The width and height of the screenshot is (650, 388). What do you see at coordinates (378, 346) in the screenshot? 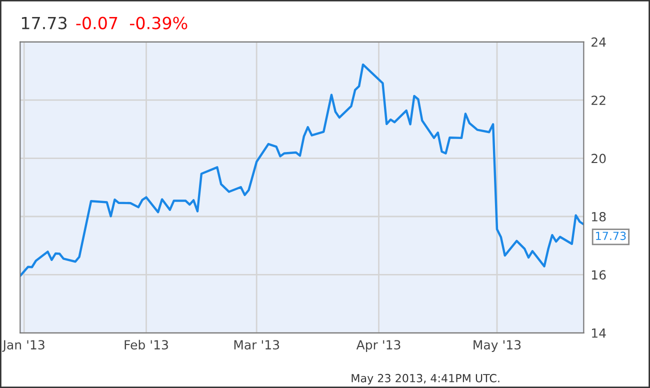
I see `x-tick-label: Apr '13` at bounding box center [378, 346].